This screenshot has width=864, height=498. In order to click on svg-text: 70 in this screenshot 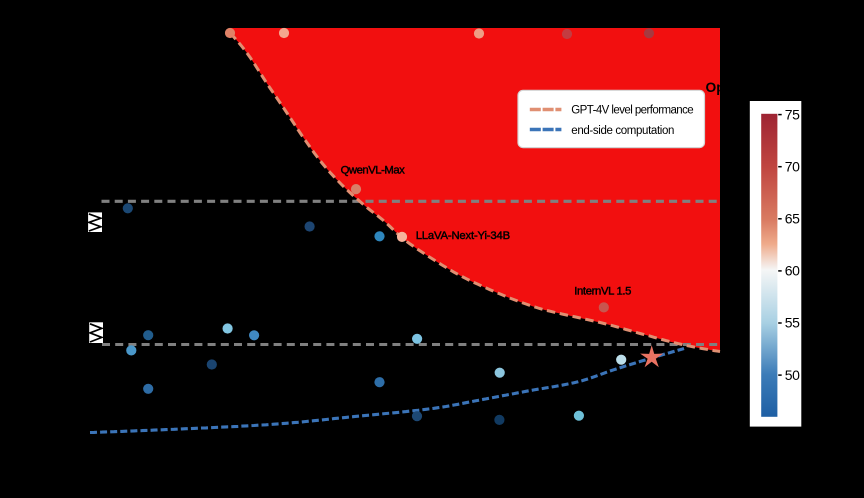, I will do `click(792, 166)`.